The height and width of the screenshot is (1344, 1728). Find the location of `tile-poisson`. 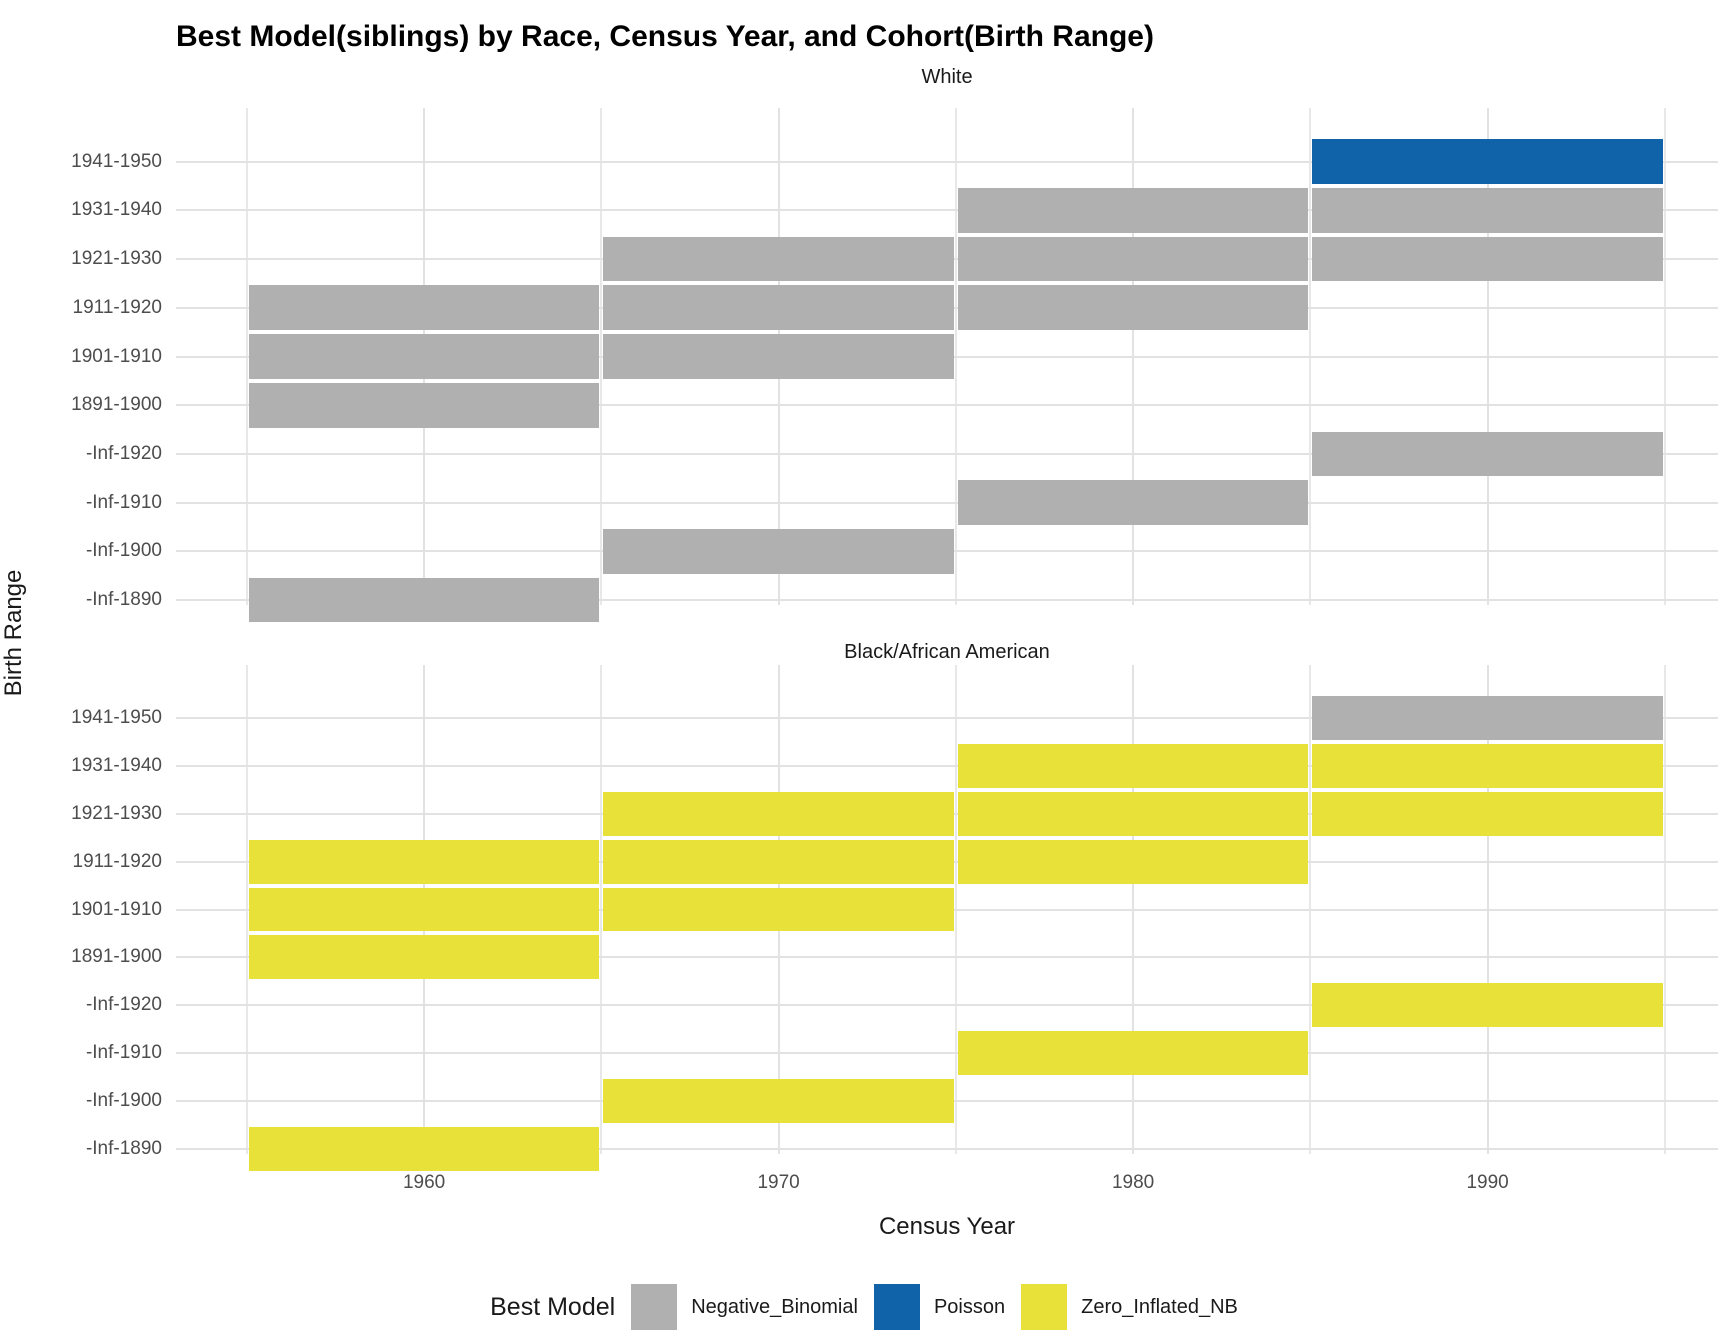

tile-poisson is located at coordinates (1487, 161).